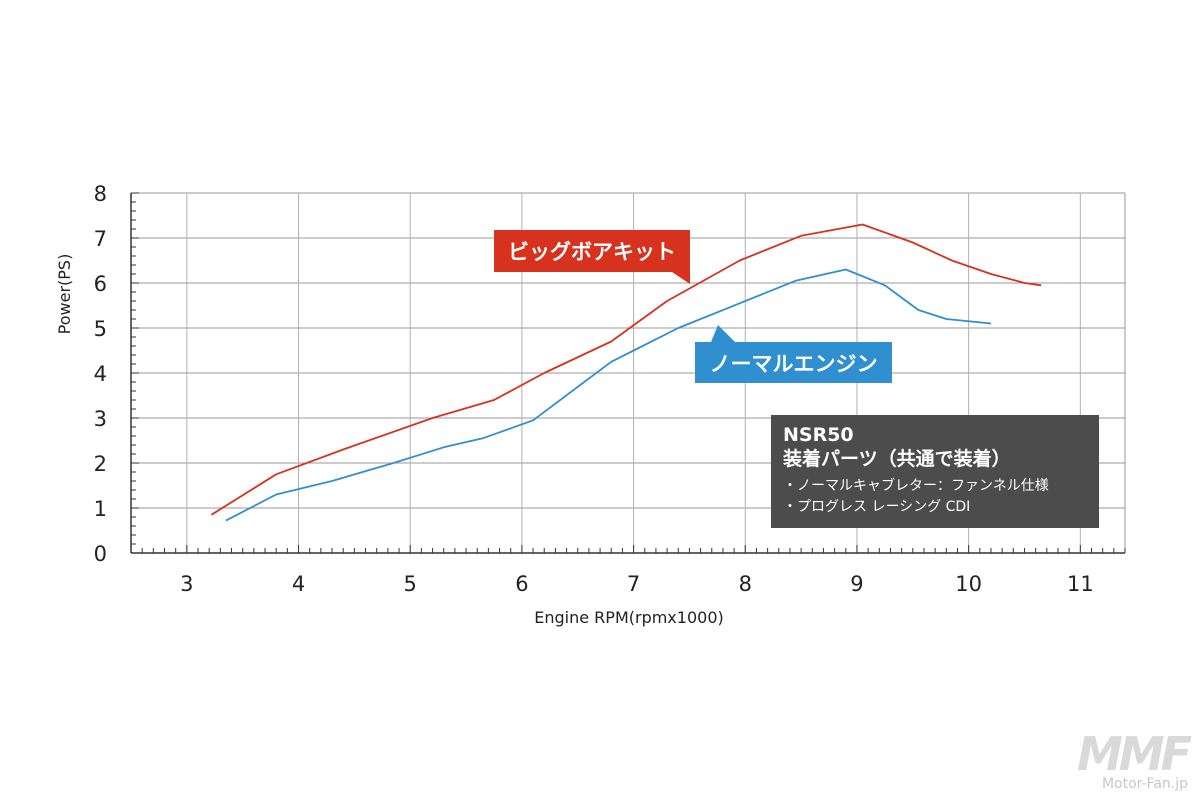 The width and height of the screenshot is (1200, 800). I want to click on logo-mark-icon: MMF, so click(1134, 754).